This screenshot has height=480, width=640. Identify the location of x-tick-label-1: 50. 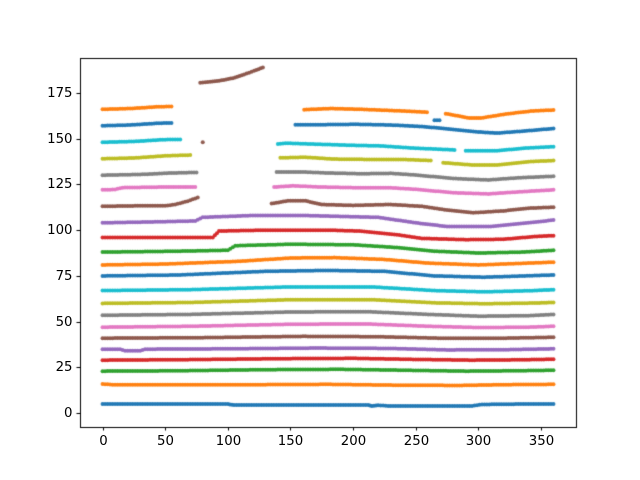
(165, 441).